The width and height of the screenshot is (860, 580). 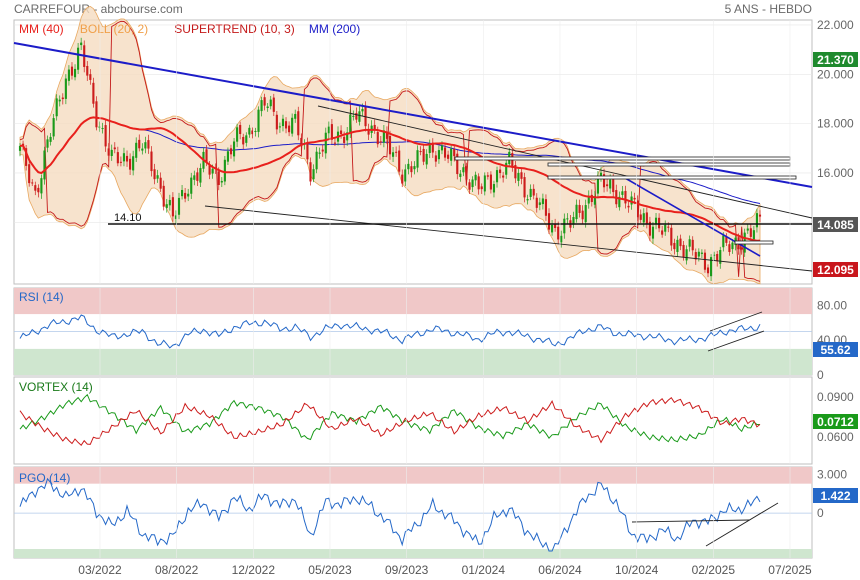 What do you see at coordinates (832, 305) in the screenshot?
I see `rsi-tick-label: 80.00` at bounding box center [832, 305].